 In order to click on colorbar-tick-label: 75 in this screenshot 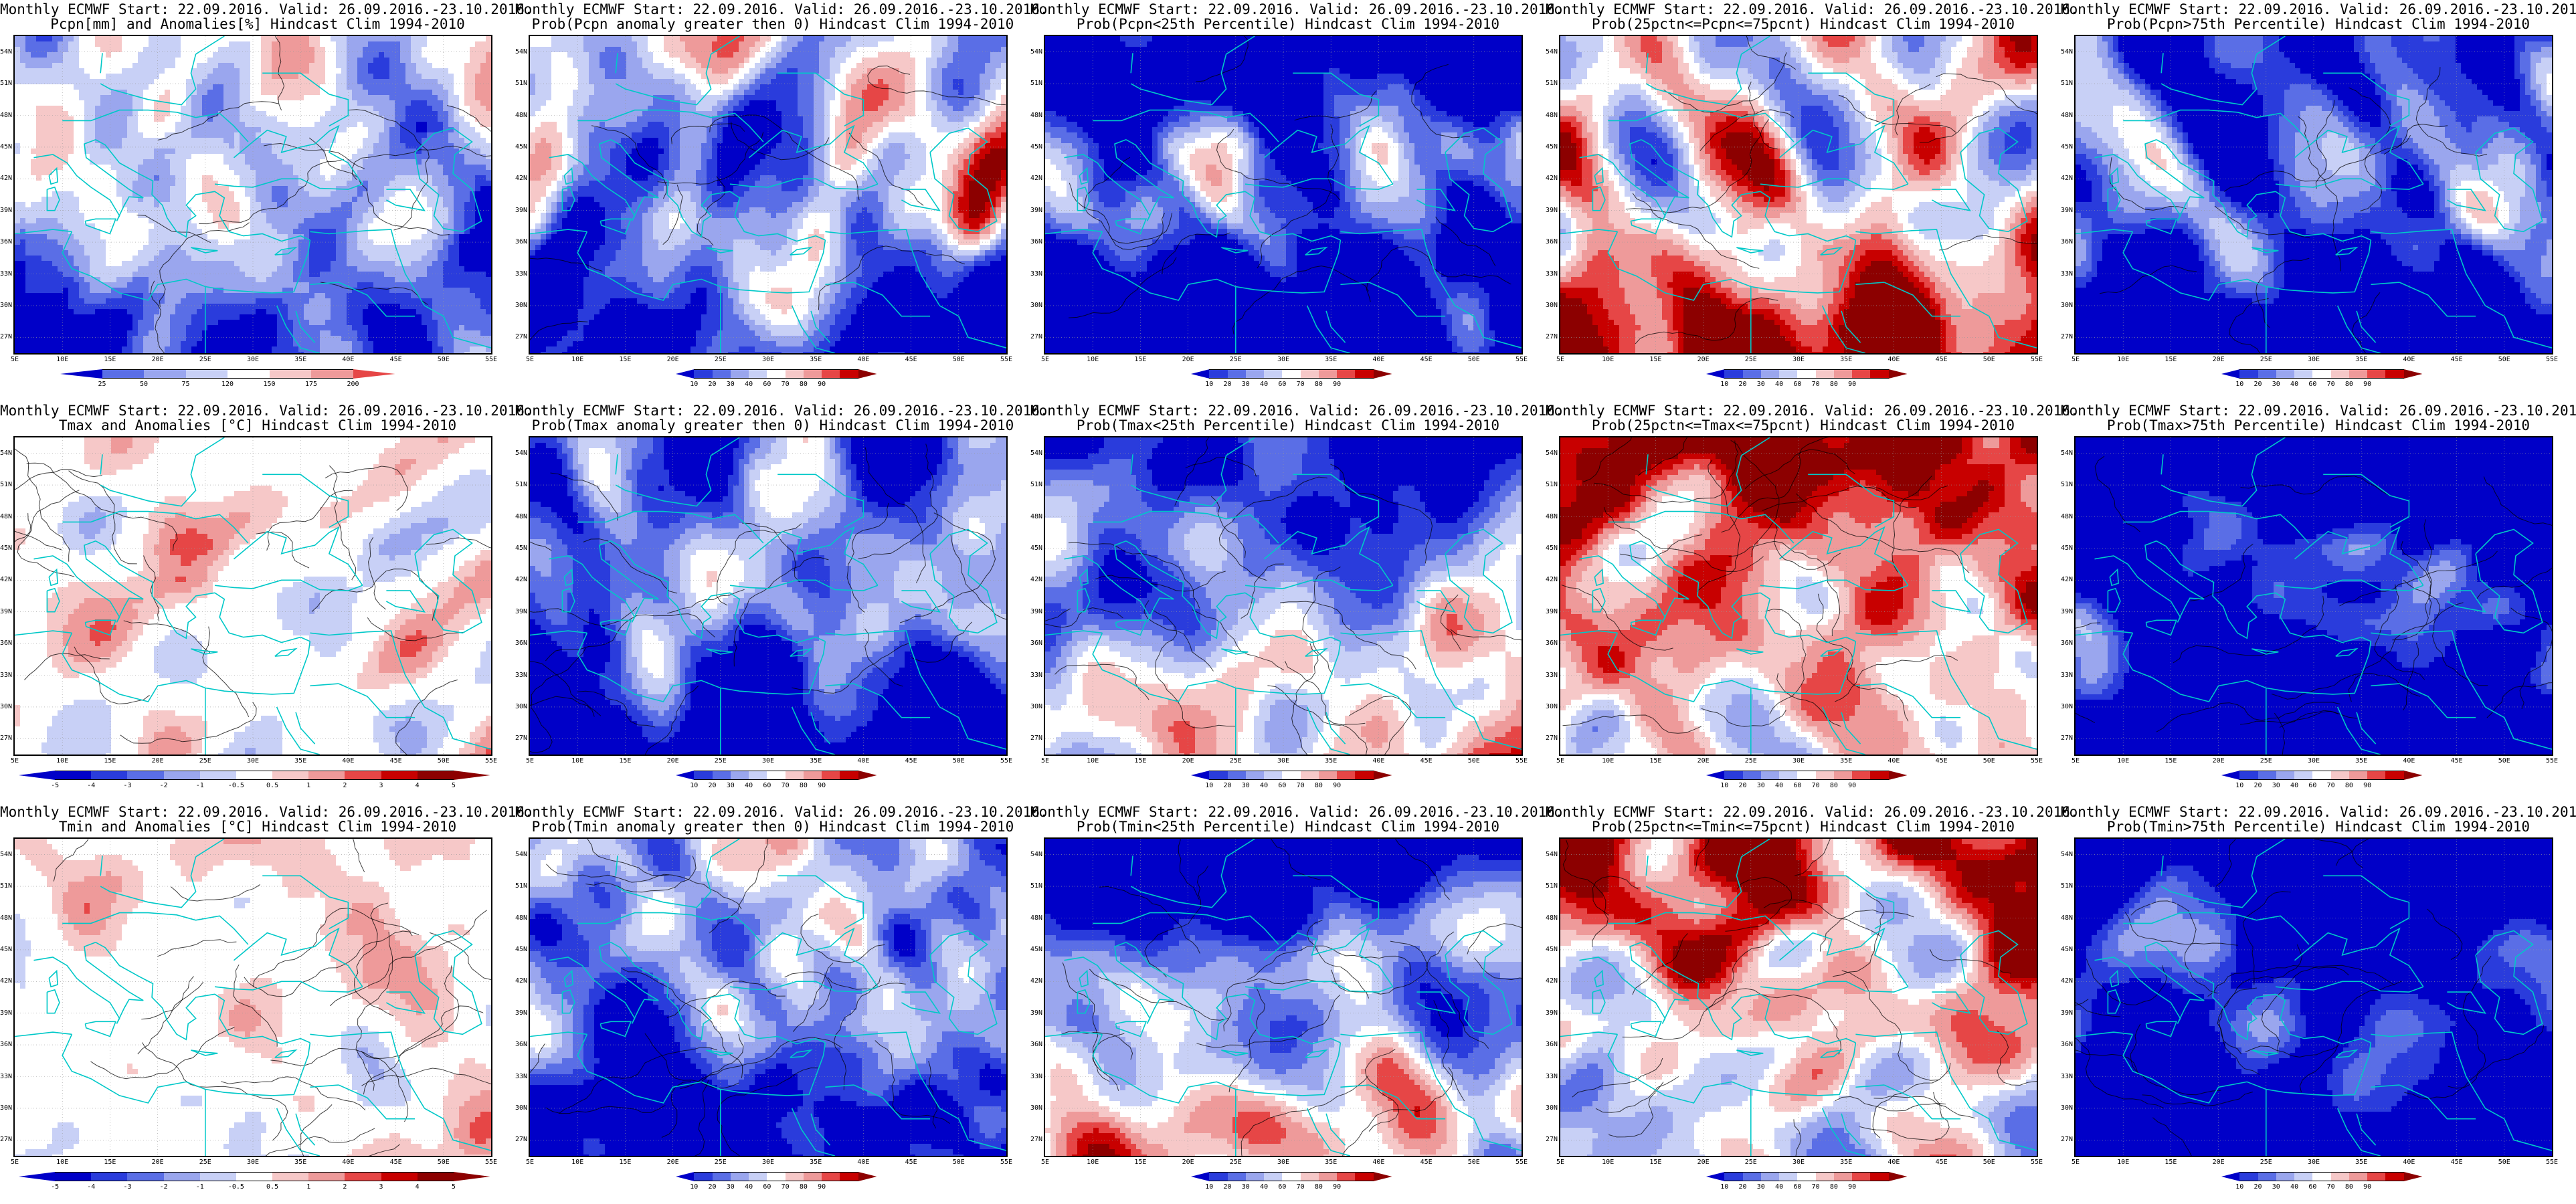, I will do `click(185, 384)`.